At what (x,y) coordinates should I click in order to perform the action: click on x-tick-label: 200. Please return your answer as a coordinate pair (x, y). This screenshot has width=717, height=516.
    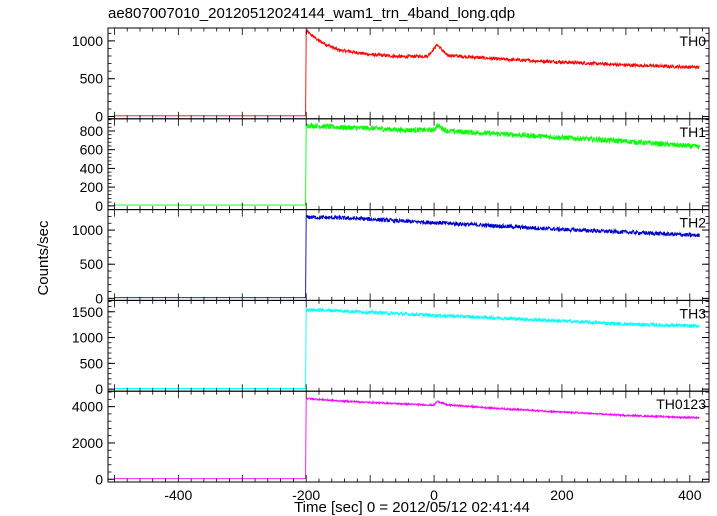
    Looking at the image, I should click on (562, 495).